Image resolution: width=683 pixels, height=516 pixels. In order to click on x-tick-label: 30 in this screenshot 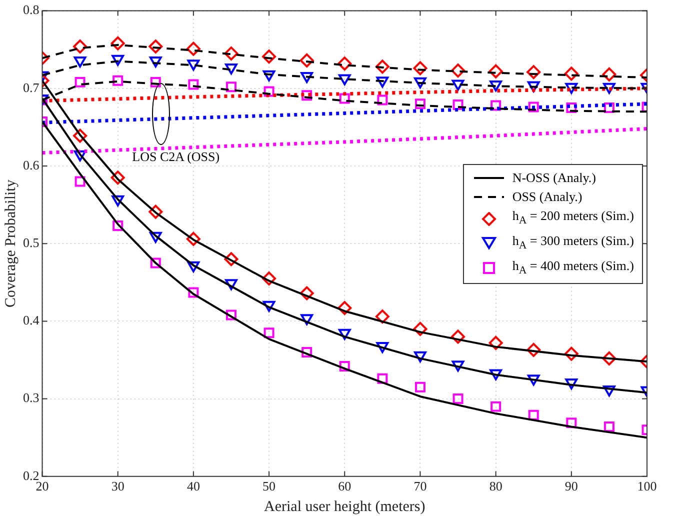, I will do `click(117, 486)`.